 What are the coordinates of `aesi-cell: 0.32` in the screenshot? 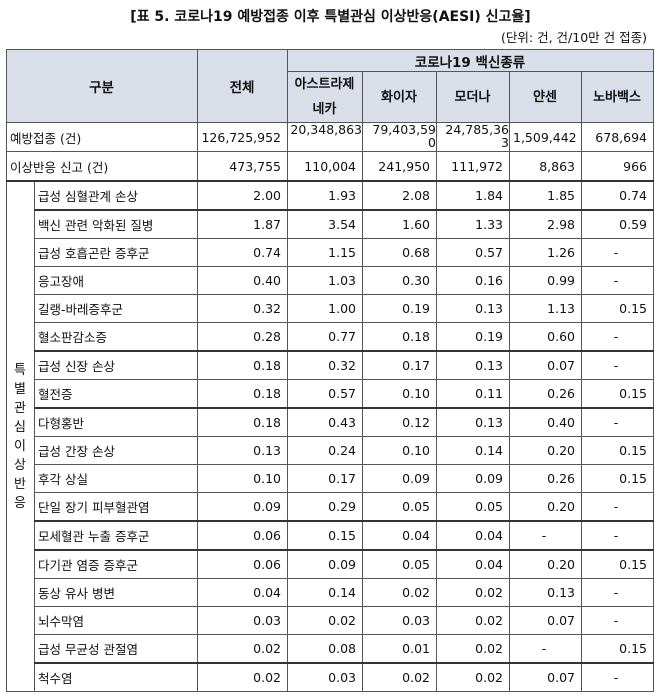 It's located at (325, 365).